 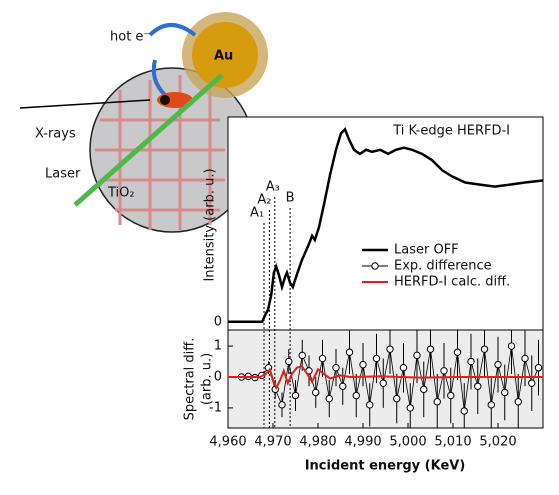 I want to click on legend-label: Exp. difference, so click(x=443, y=266).